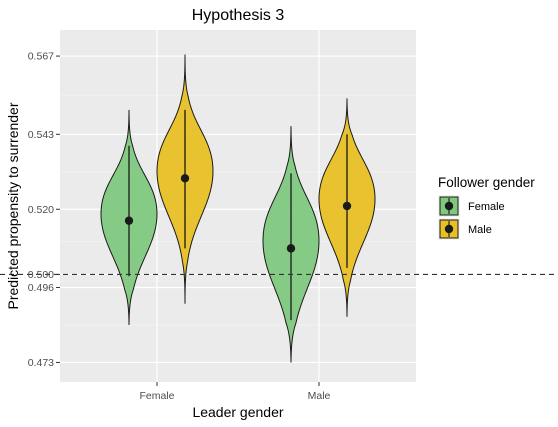 Image resolution: width=558 pixels, height=427 pixels. What do you see at coordinates (41, 57) in the screenshot?
I see `y-tick-label: 0.567` at bounding box center [41, 57].